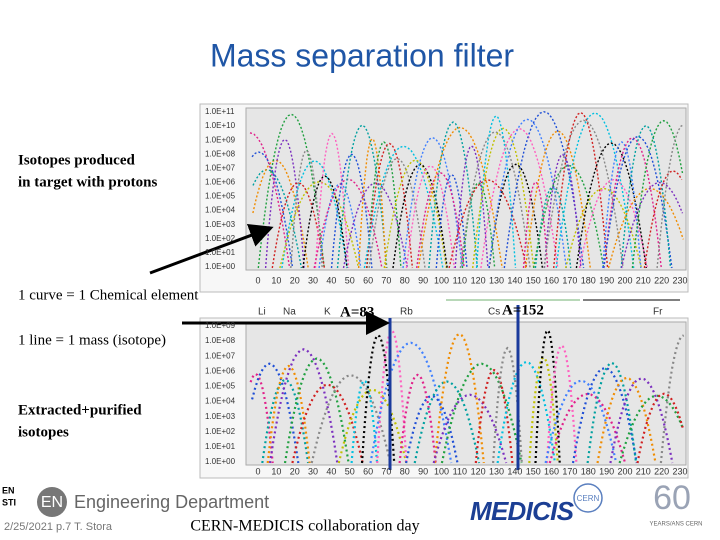 The image size is (720, 540). What do you see at coordinates (606, 280) in the screenshot?
I see `x-tick-label: 190` at bounding box center [606, 280].